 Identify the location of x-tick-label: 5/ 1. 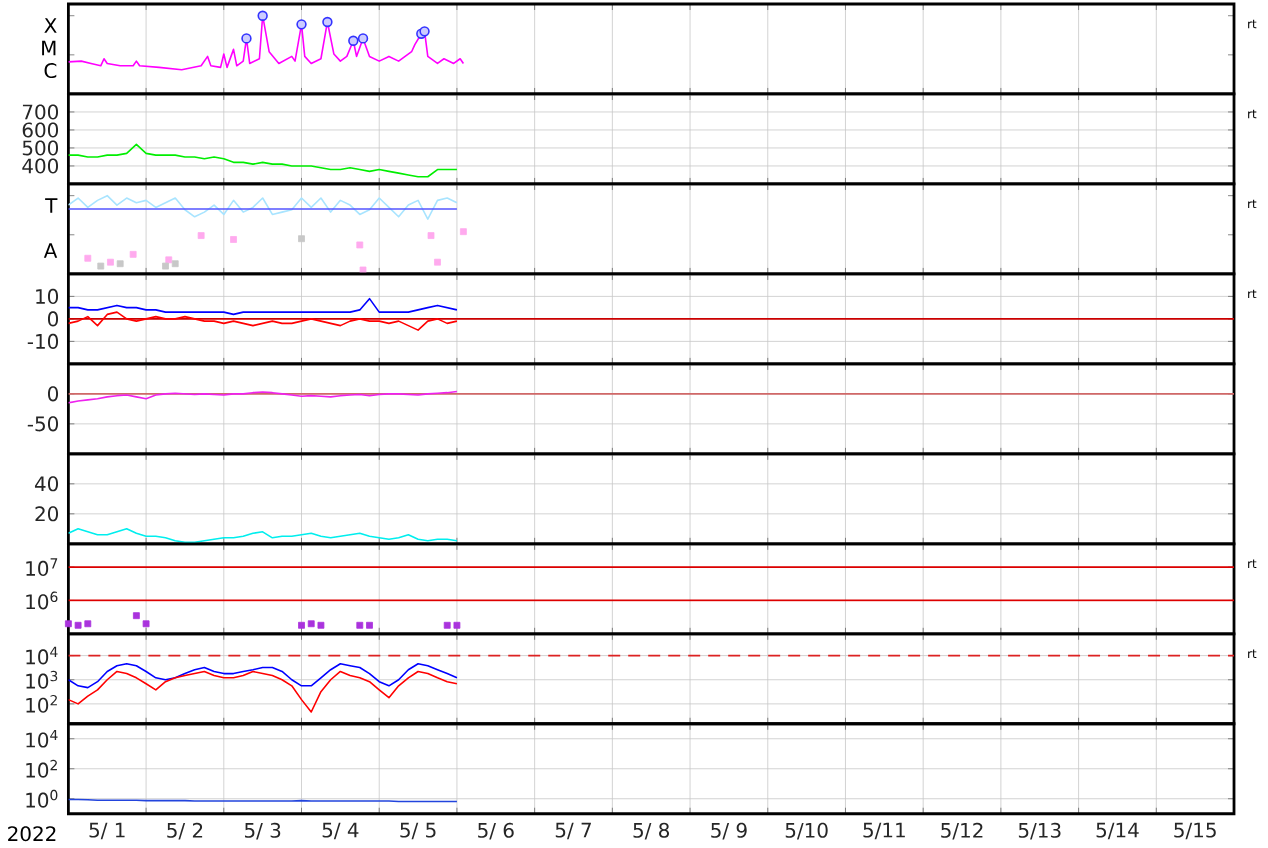
(107, 831).